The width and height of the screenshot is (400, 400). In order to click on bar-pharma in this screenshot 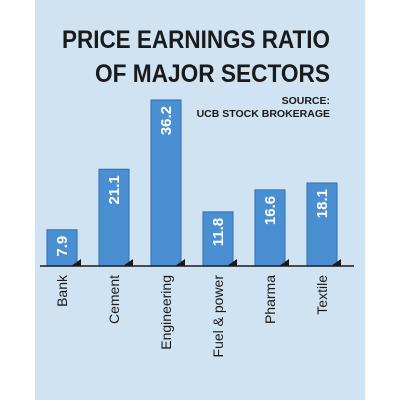, I will do `click(270, 228)`.